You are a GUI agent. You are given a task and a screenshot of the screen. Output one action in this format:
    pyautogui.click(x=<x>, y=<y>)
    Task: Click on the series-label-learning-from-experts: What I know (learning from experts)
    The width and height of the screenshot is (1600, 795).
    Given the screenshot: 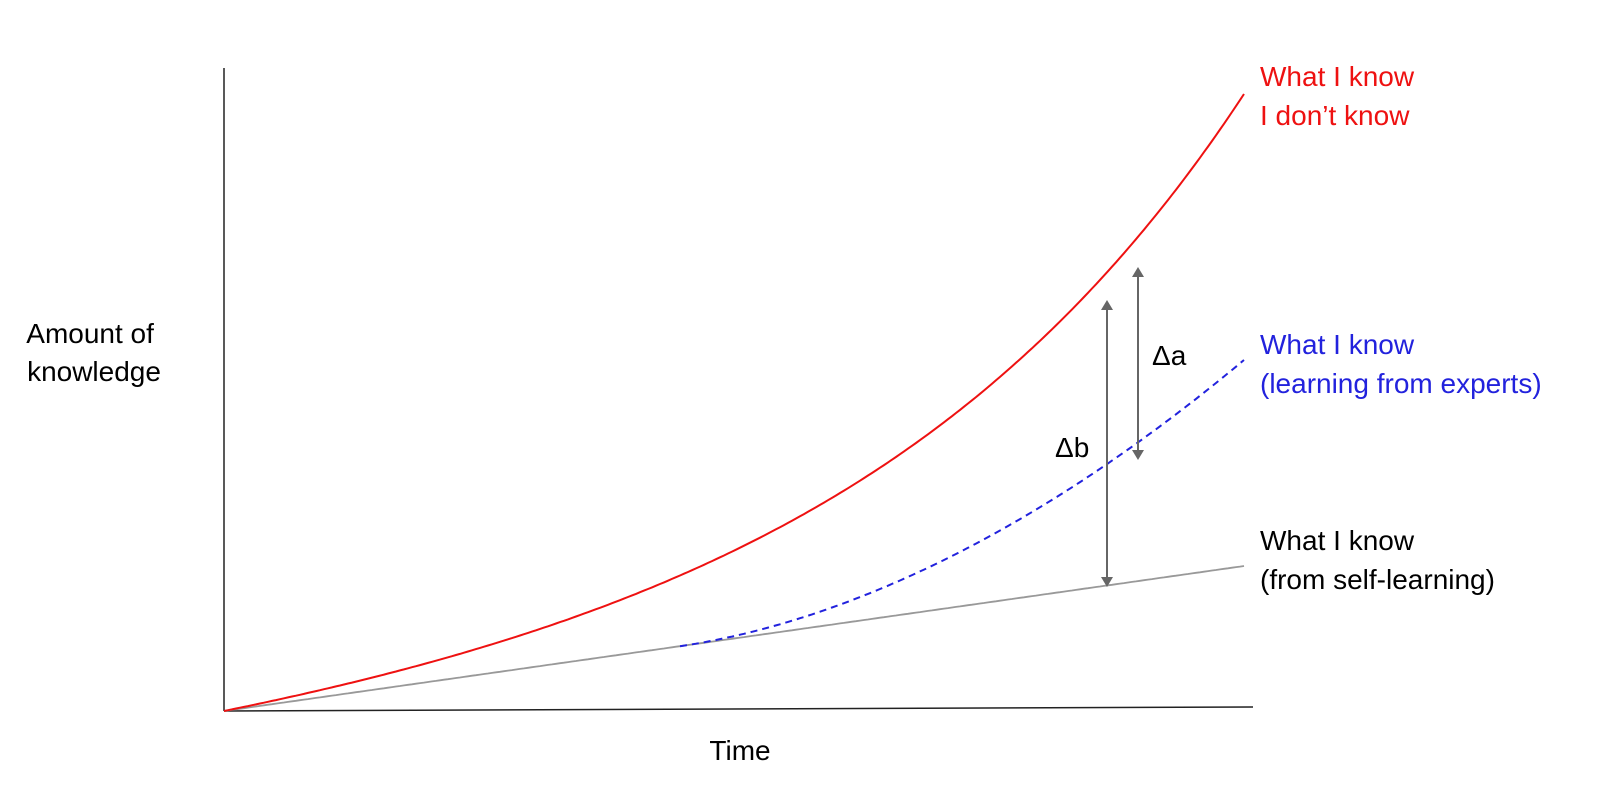 What is the action you would take?
    pyautogui.click(x=1401, y=364)
    